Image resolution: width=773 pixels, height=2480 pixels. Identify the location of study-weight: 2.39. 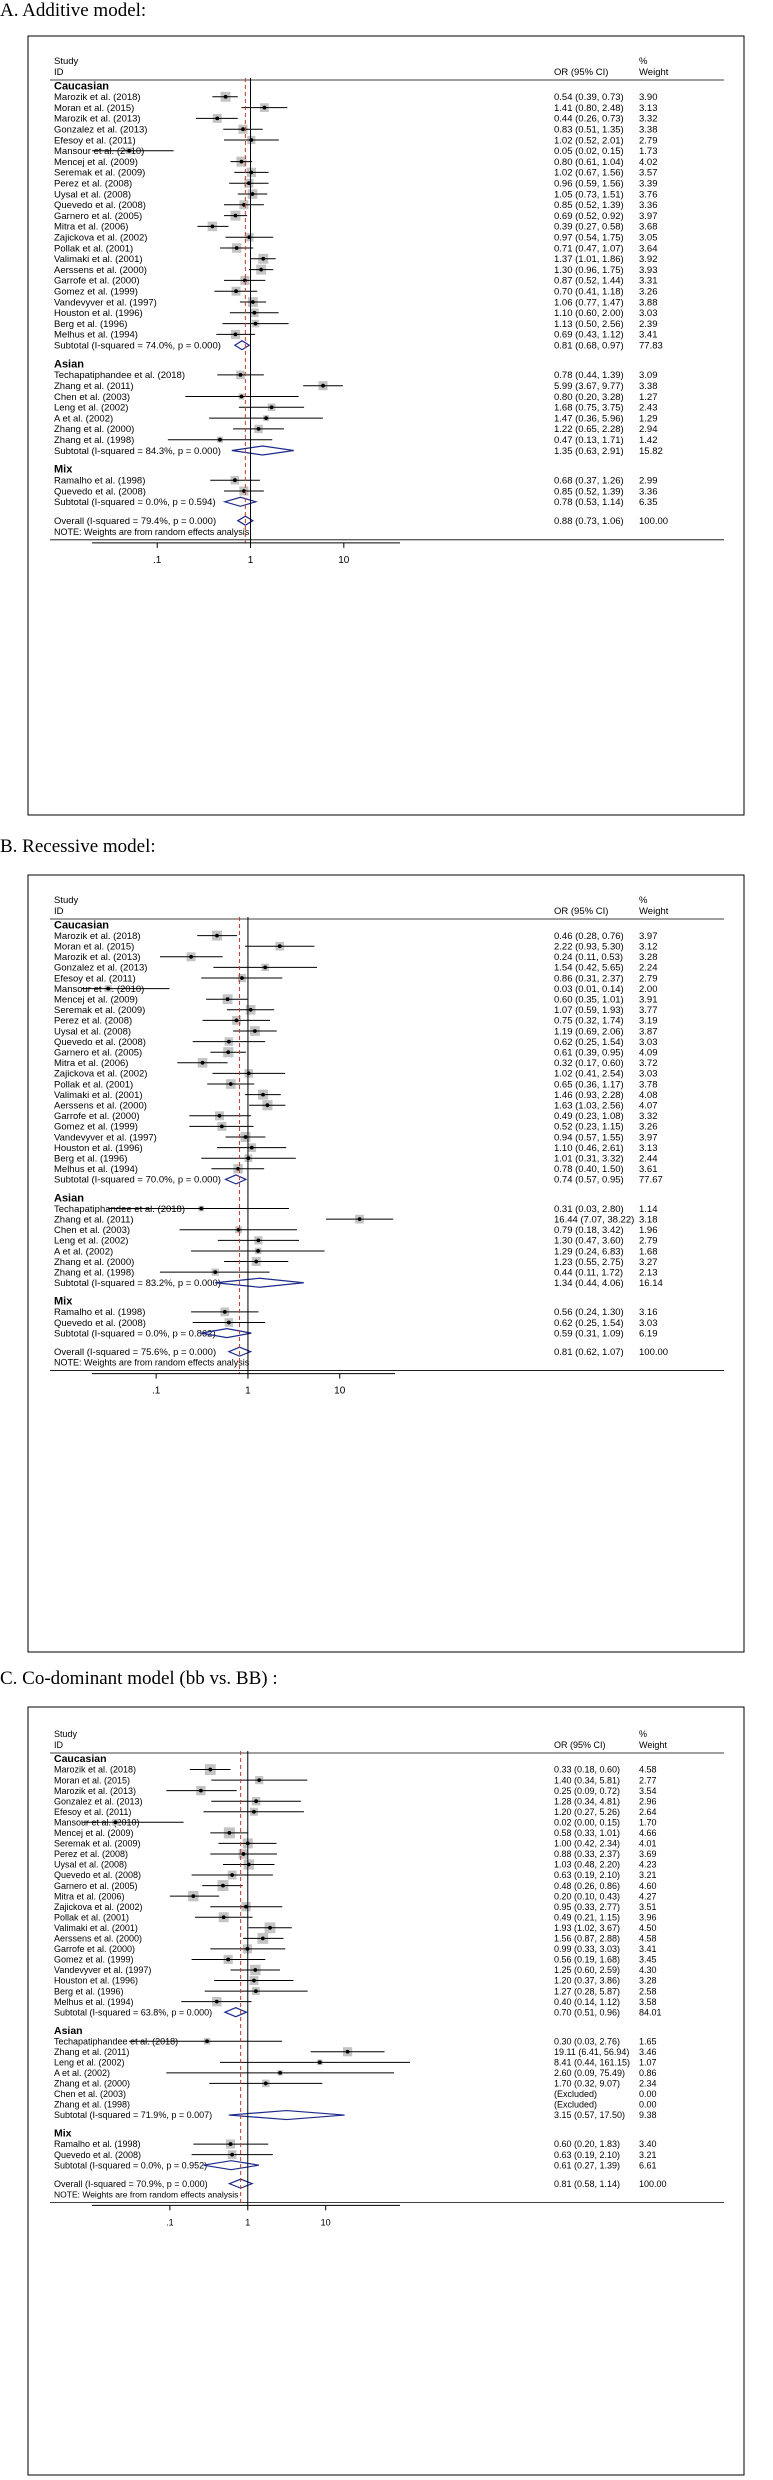
(648, 324).